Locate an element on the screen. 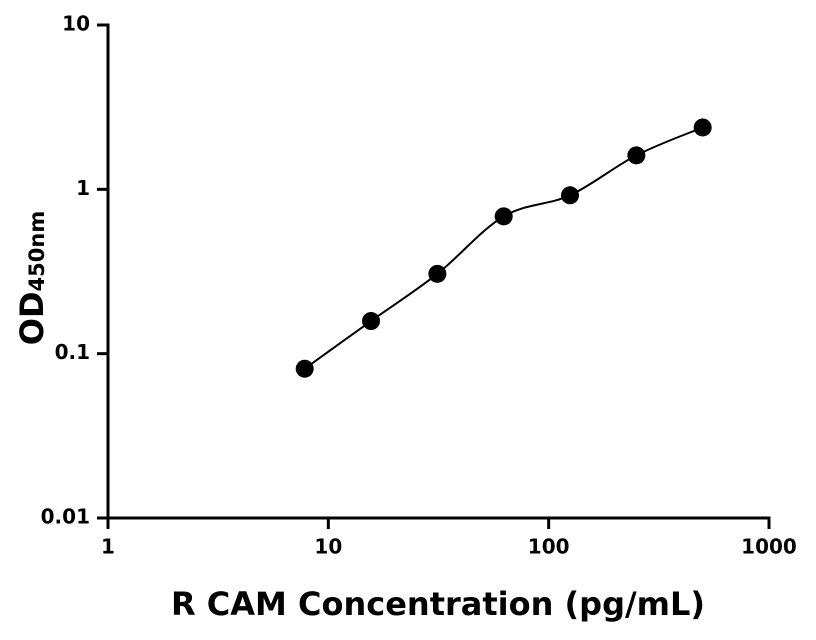 The image size is (816, 640). y-tick-label: 1 is located at coordinates (83, 188).